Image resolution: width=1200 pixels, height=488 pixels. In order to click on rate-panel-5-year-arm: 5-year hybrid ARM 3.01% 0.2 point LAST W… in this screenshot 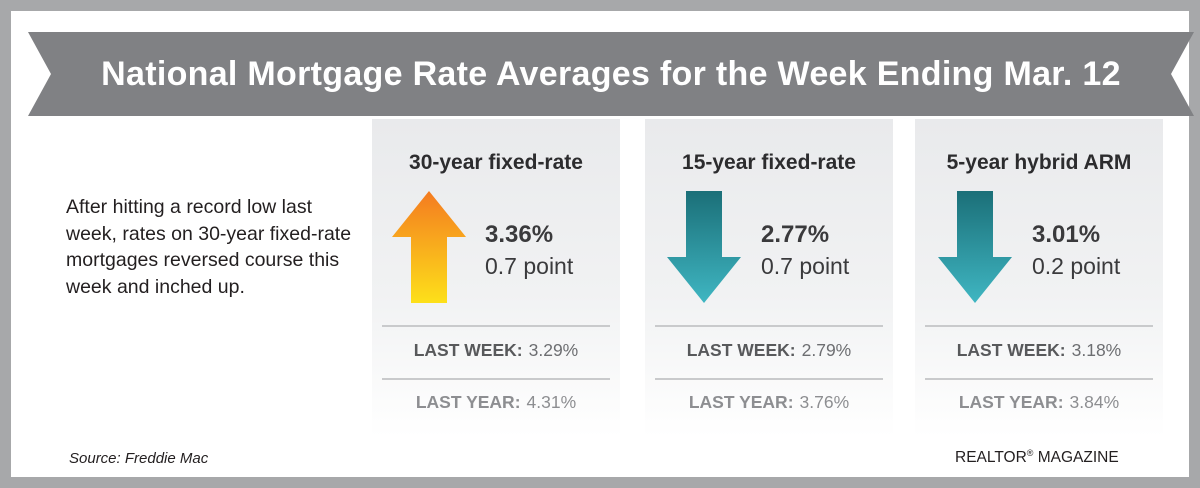, I will do `click(1039, 278)`.